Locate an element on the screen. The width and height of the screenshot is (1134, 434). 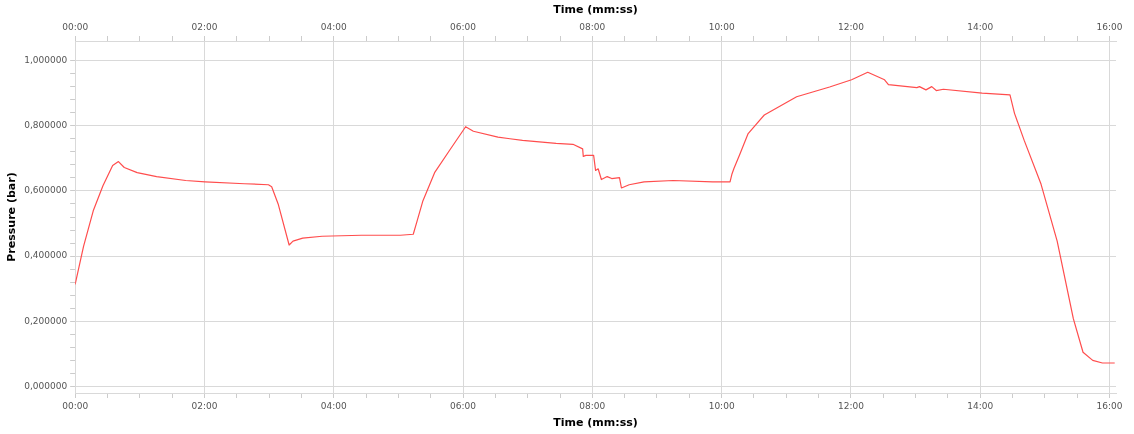
x-tick-label: 06:00 is located at coordinates (463, 405).